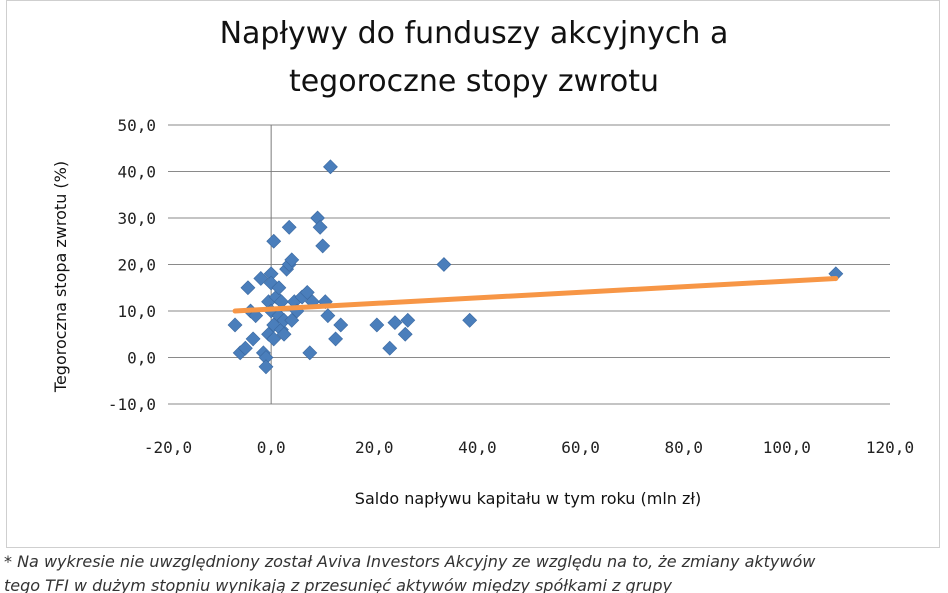 This screenshot has height=593, width=948. I want to click on x-tick-label: 120,0, so click(890, 447).